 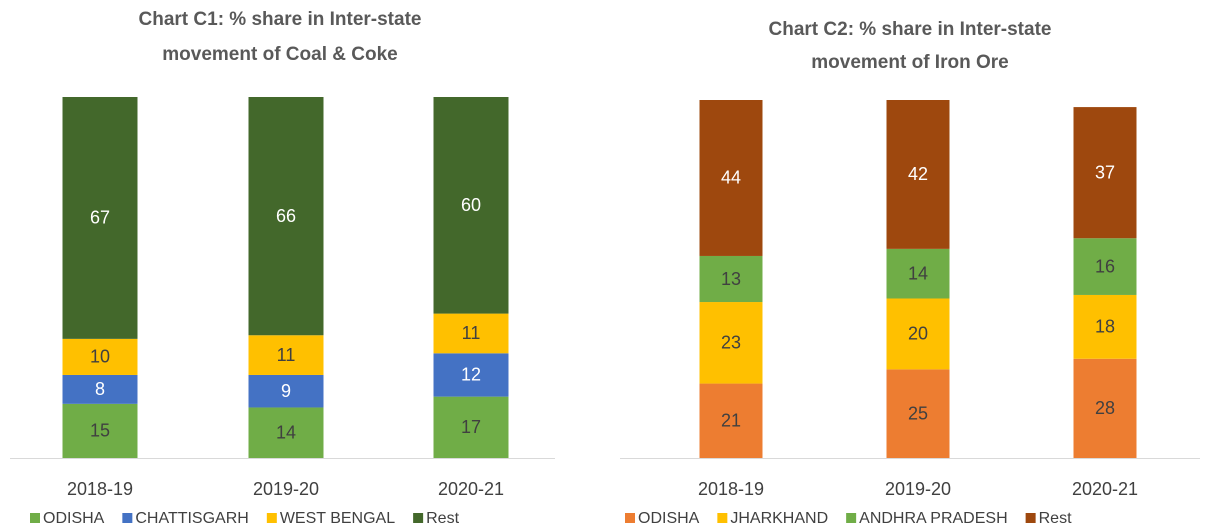 I want to click on data-label: 28, so click(x=1105, y=408).